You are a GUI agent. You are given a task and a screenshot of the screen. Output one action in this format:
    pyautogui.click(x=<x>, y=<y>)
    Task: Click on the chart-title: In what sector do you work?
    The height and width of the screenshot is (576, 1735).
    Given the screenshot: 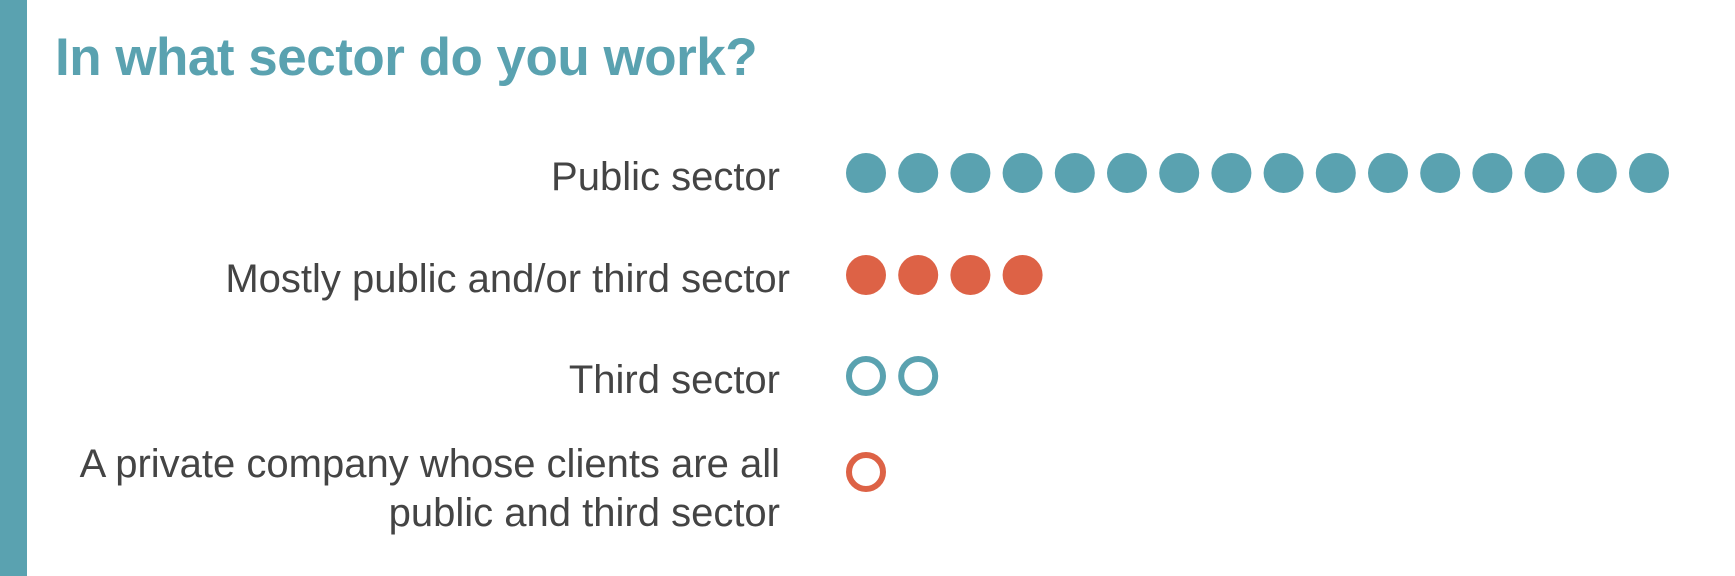 What is the action you would take?
    pyautogui.click(x=406, y=57)
    